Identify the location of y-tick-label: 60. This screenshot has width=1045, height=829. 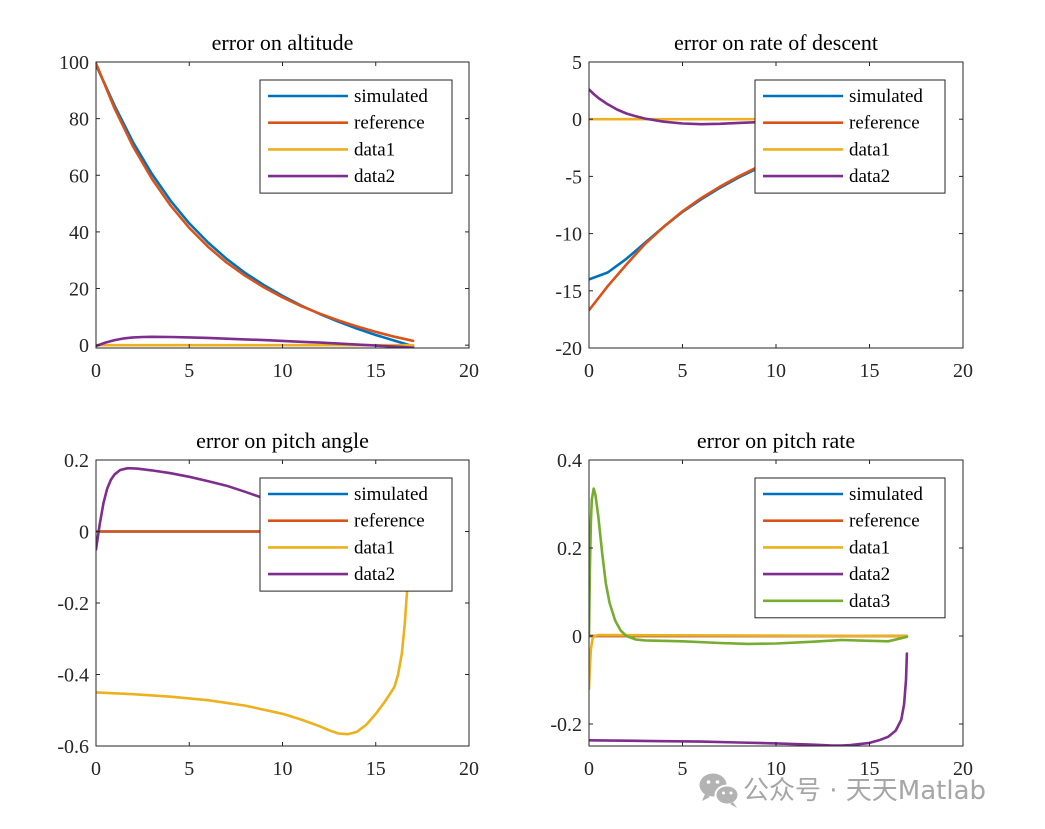
(79, 176).